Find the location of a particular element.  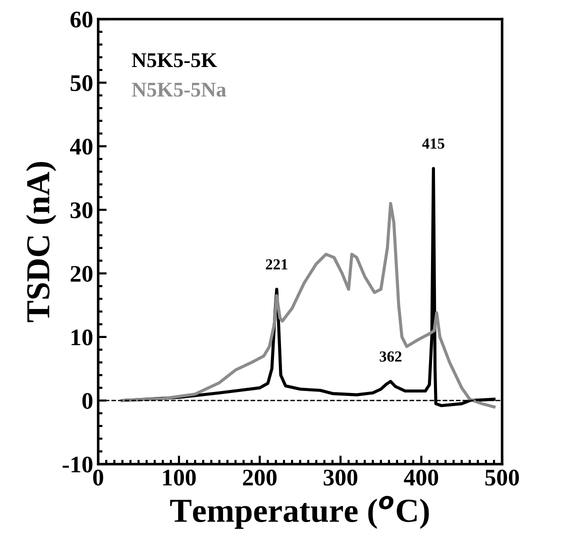

text: N5K5-5K is located at coordinates (174, 60).